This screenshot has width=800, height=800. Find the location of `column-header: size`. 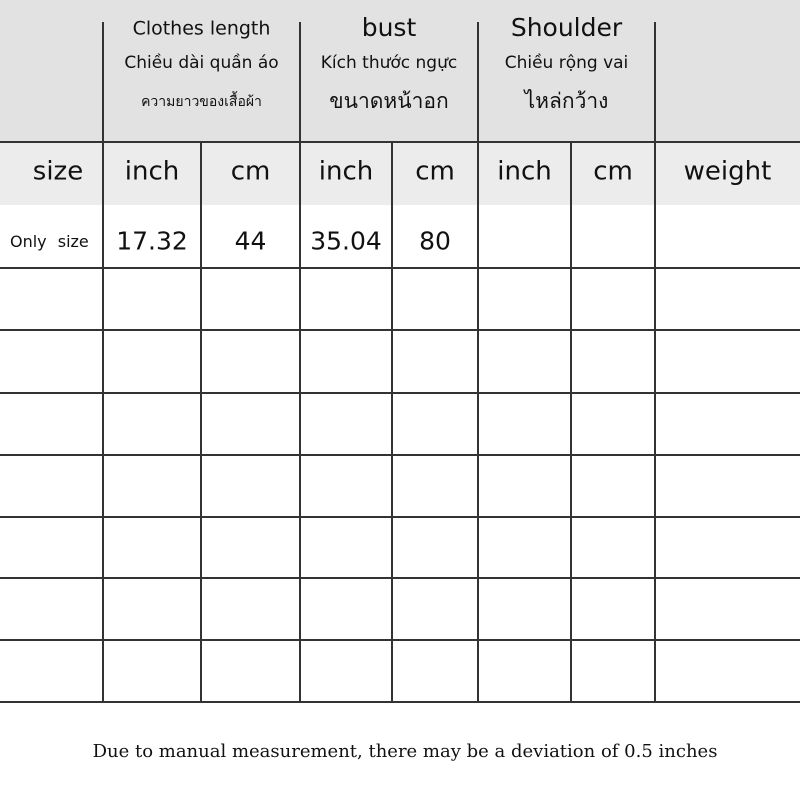

column-header: size is located at coordinates (58, 172).